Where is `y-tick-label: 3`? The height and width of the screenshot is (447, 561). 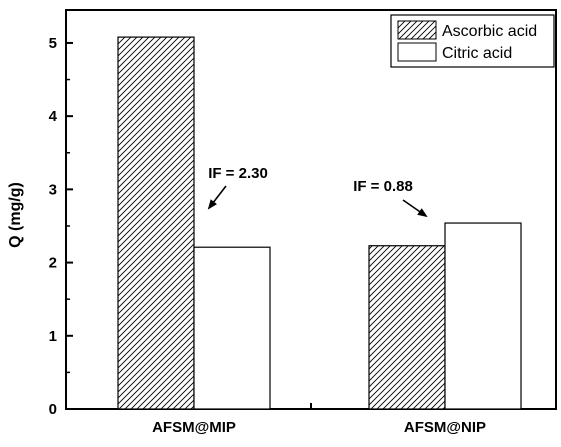
y-tick-label: 3 is located at coordinates (53, 189).